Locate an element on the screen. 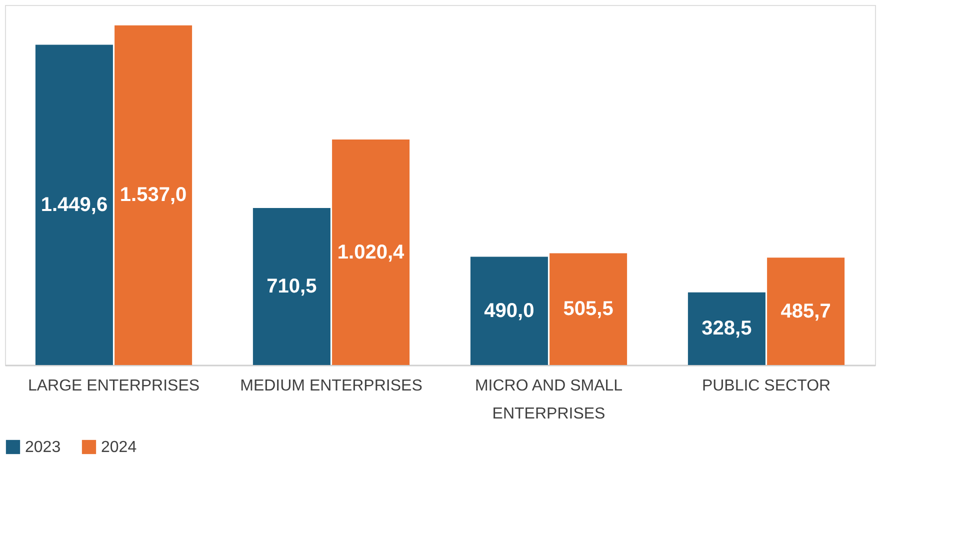 This screenshot has width=958, height=536. data-label: 328,5 is located at coordinates (727, 329).